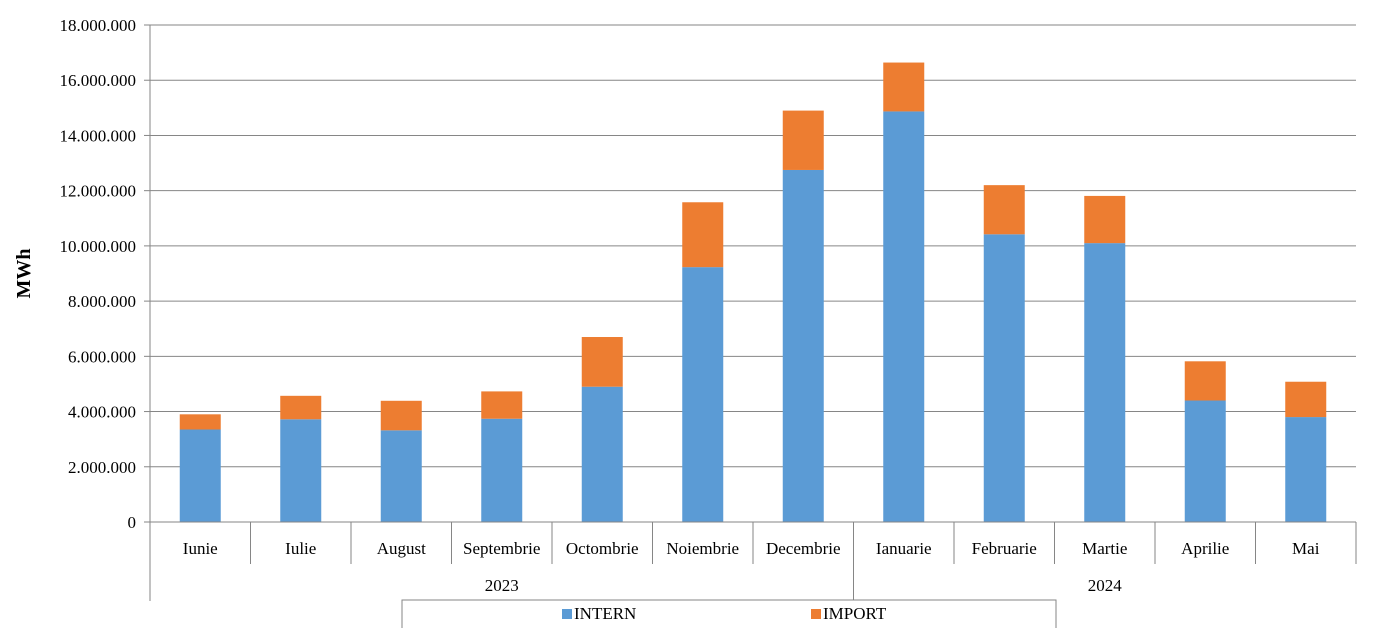 The width and height of the screenshot is (1376, 628). What do you see at coordinates (300, 548) in the screenshot?
I see `x-tick-label: Iulie` at bounding box center [300, 548].